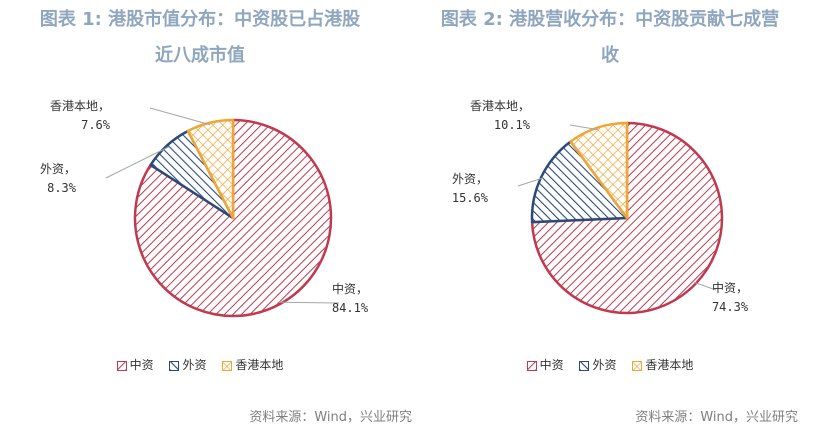  What do you see at coordinates (512, 125) in the screenshot?
I see `data-label-value-local: 10.1%` at bounding box center [512, 125].